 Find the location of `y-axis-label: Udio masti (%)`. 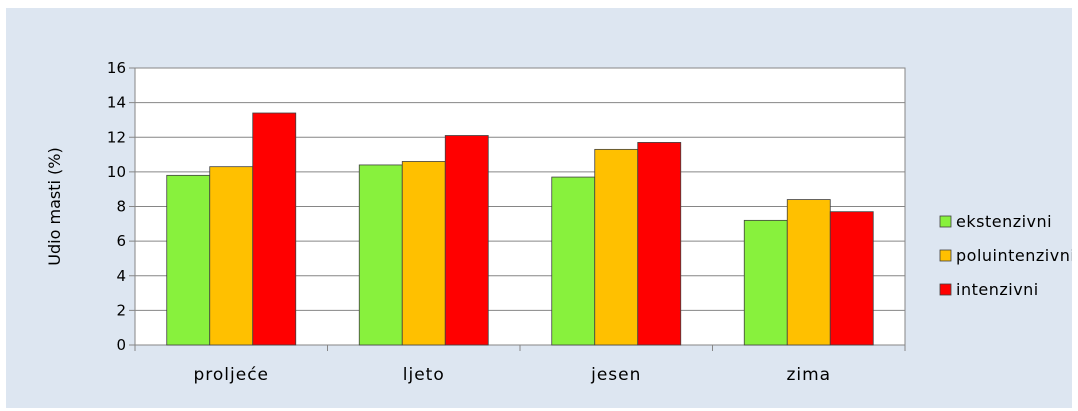

y-axis-label: Udio masti (%) is located at coordinates (54, 206).